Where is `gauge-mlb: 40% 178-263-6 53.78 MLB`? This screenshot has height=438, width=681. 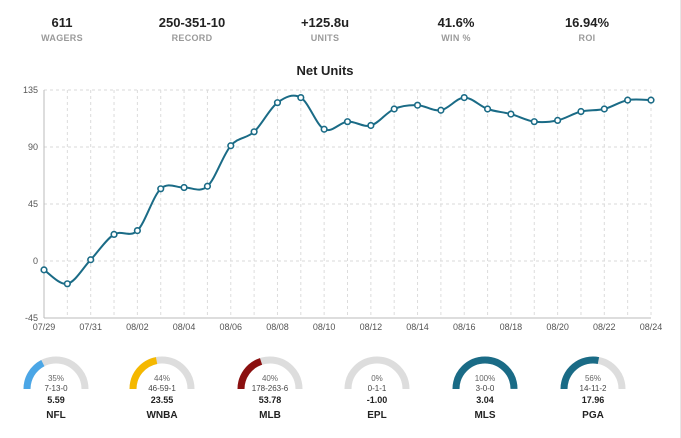 gauge-mlb: 40% 178-263-6 53.78 MLB is located at coordinates (270, 386).